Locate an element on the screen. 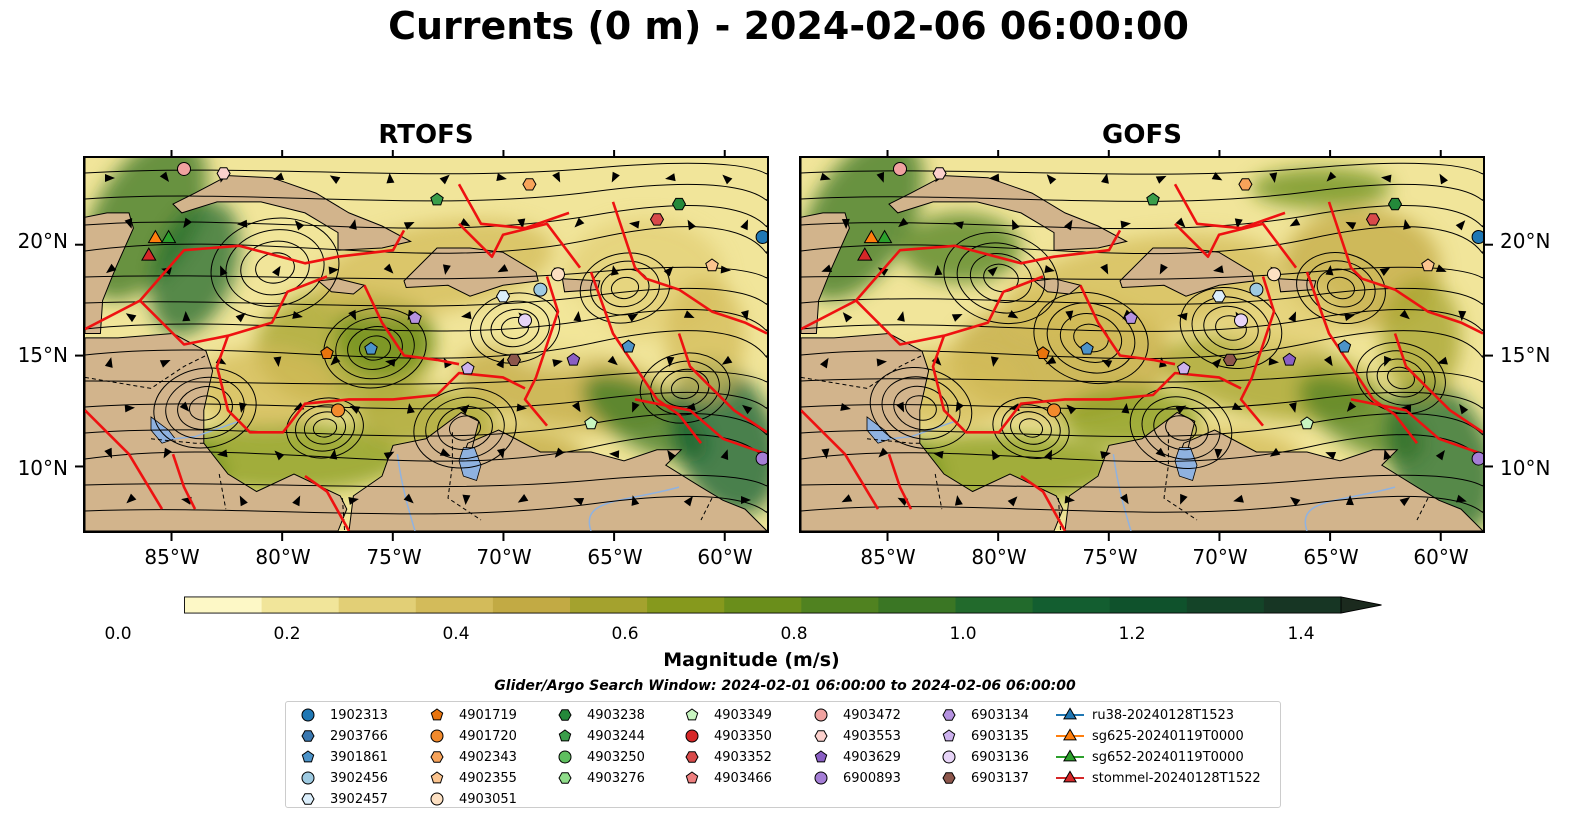  legend-label: 4902355 is located at coordinates (488, 778).